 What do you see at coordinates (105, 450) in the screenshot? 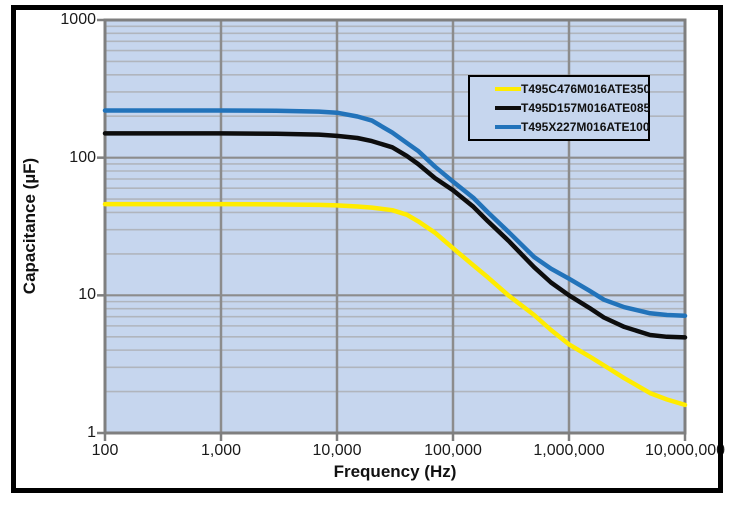
I see `x-tick-label: 100` at bounding box center [105, 450].